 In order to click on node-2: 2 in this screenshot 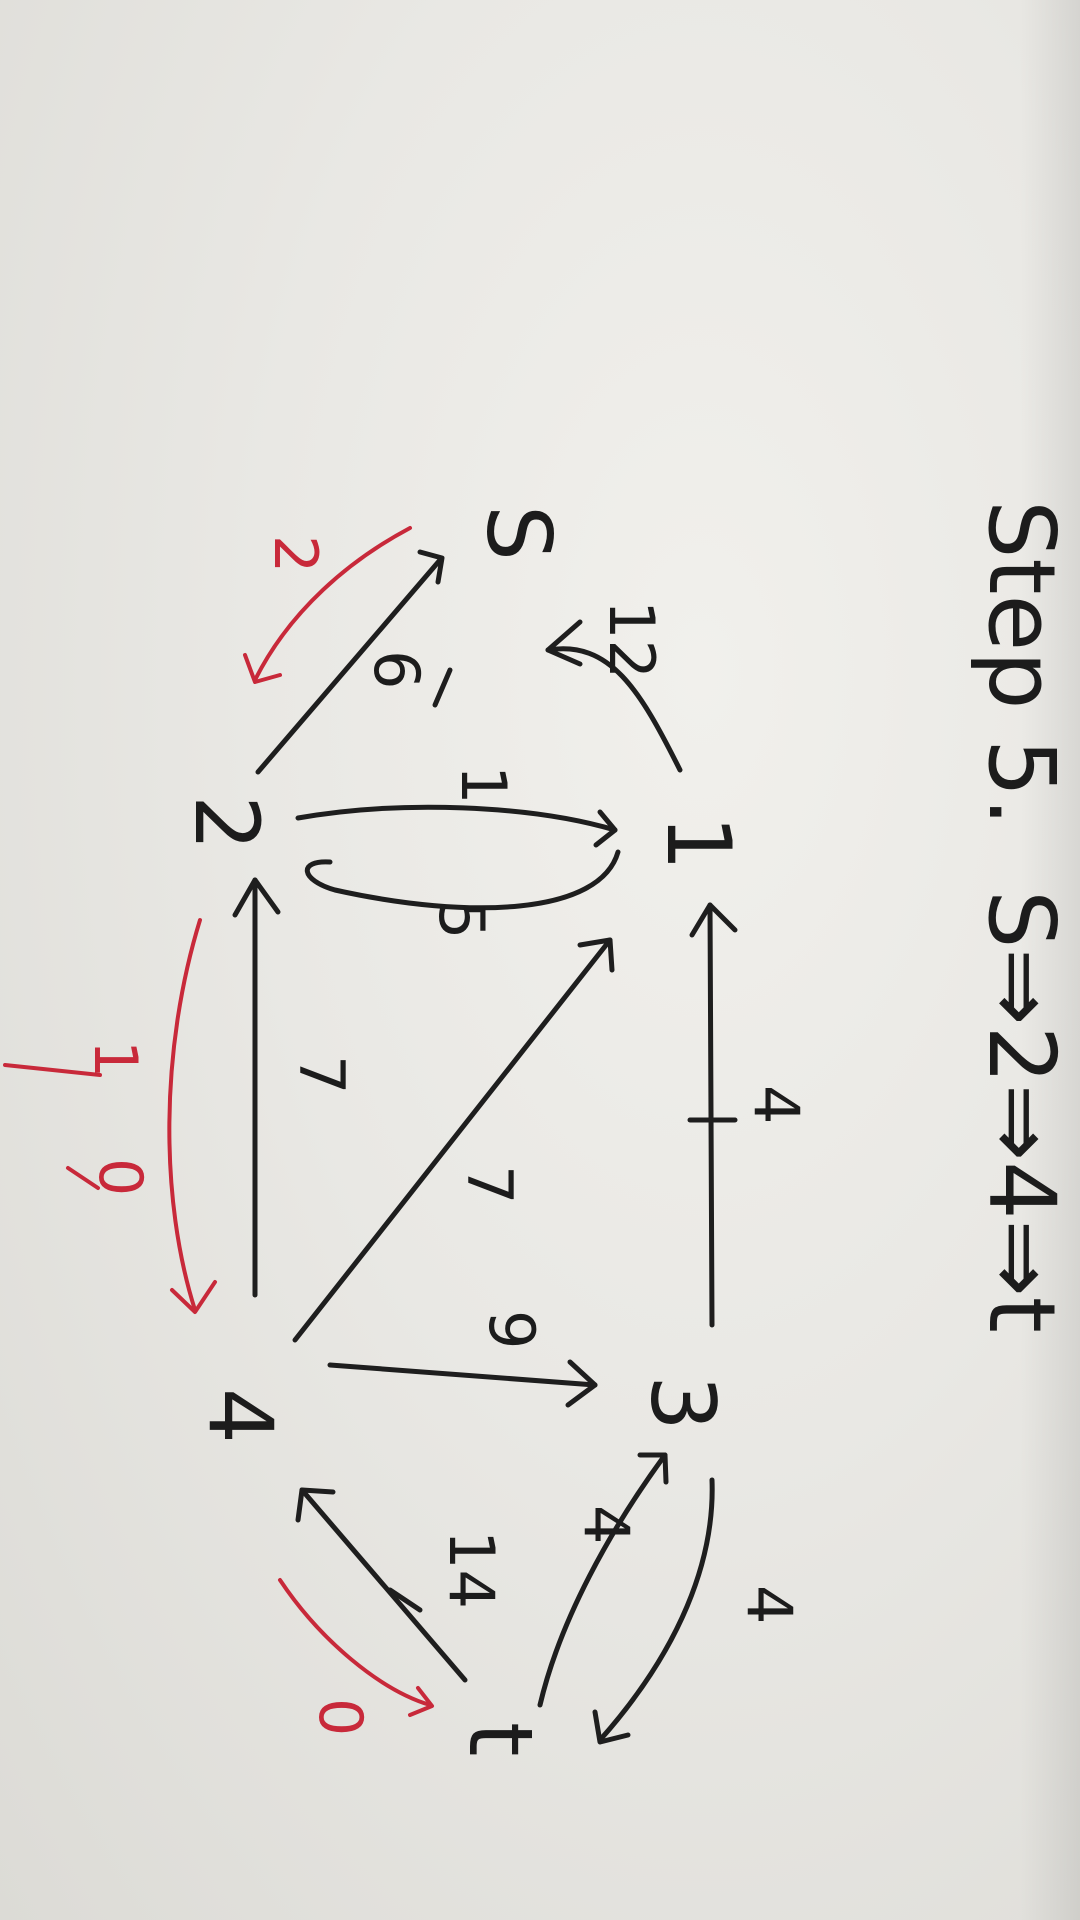, I will do `click(226, 823)`.